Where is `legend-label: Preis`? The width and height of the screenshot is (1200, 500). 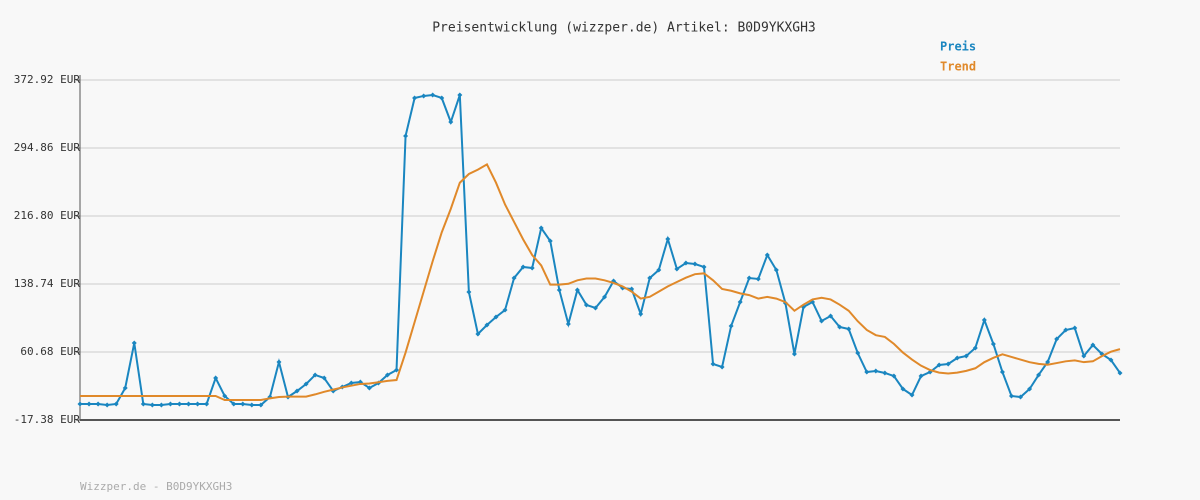 legend-label: Preis is located at coordinates (958, 47).